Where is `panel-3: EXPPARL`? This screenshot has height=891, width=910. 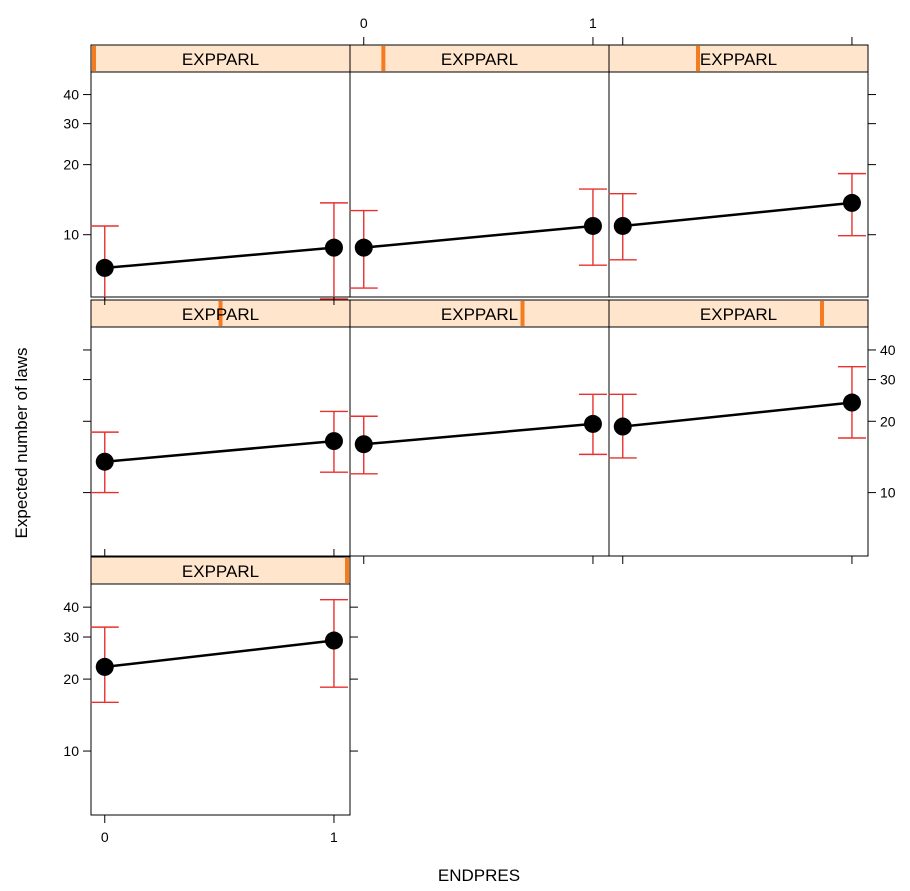 panel-3: EXPPARL is located at coordinates (738, 171).